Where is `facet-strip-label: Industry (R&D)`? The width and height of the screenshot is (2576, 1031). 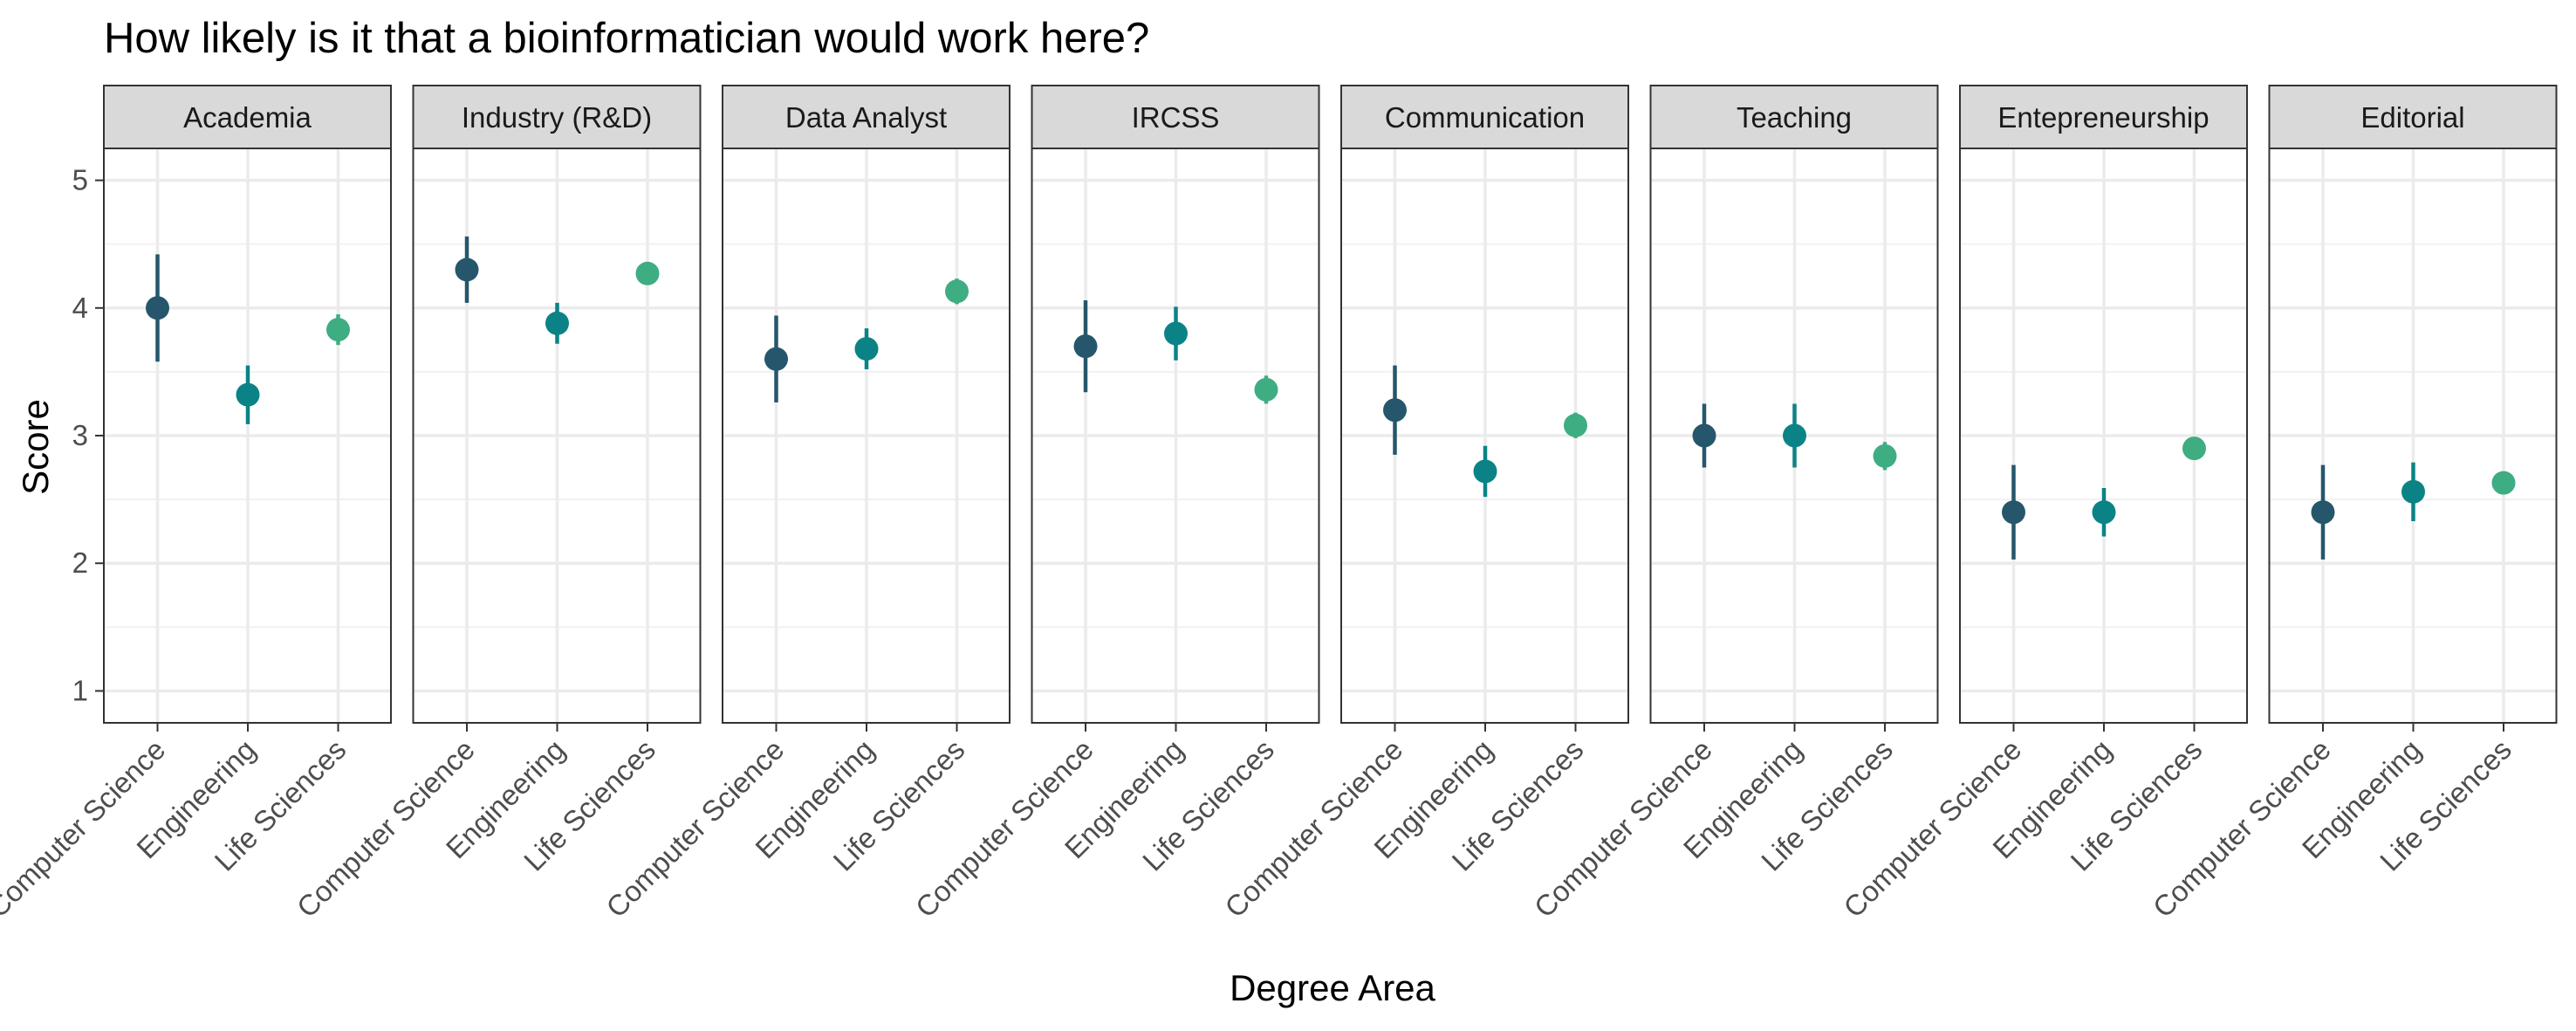 facet-strip-label: Industry (R&D) is located at coordinates (557, 117).